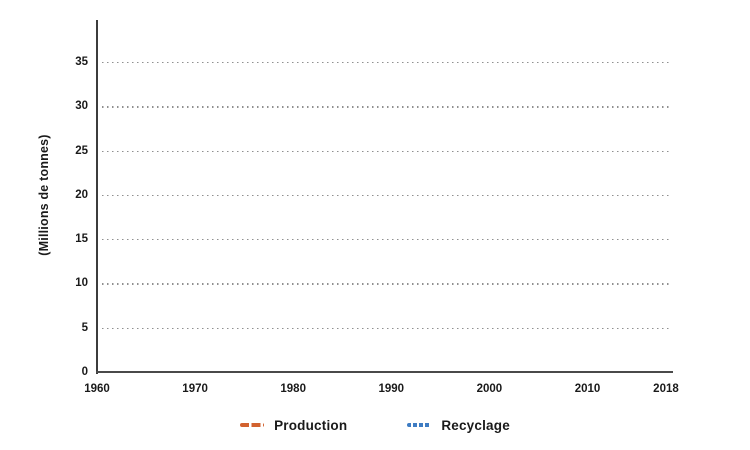 The height and width of the screenshot is (450, 750). I want to click on x-tick-label: 2010, so click(587, 389).